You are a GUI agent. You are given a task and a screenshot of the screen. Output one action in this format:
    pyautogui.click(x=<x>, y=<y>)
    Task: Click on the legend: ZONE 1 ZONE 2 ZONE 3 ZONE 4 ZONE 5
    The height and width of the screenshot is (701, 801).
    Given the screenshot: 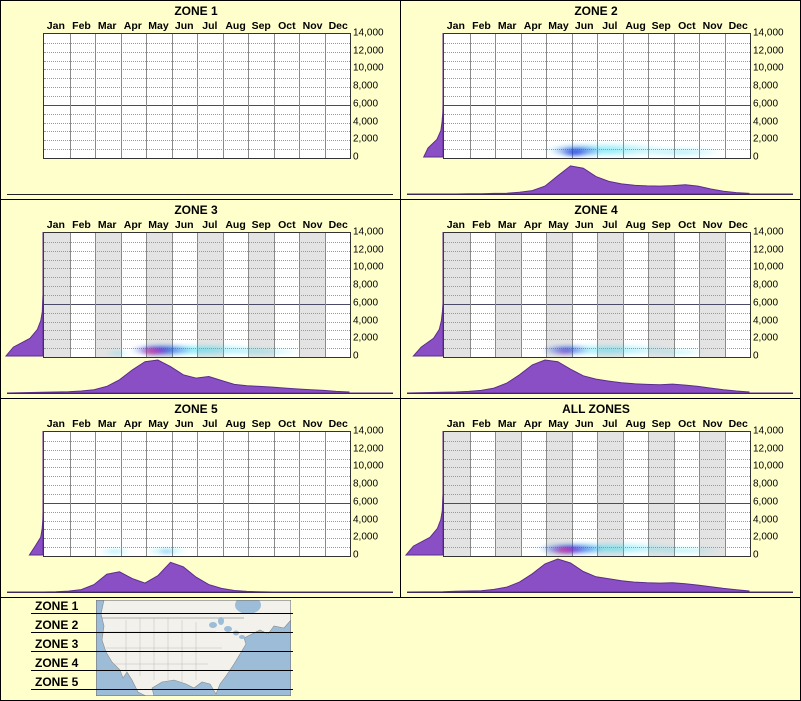 What is the action you would take?
    pyautogui.click(x=400, y=649)
    